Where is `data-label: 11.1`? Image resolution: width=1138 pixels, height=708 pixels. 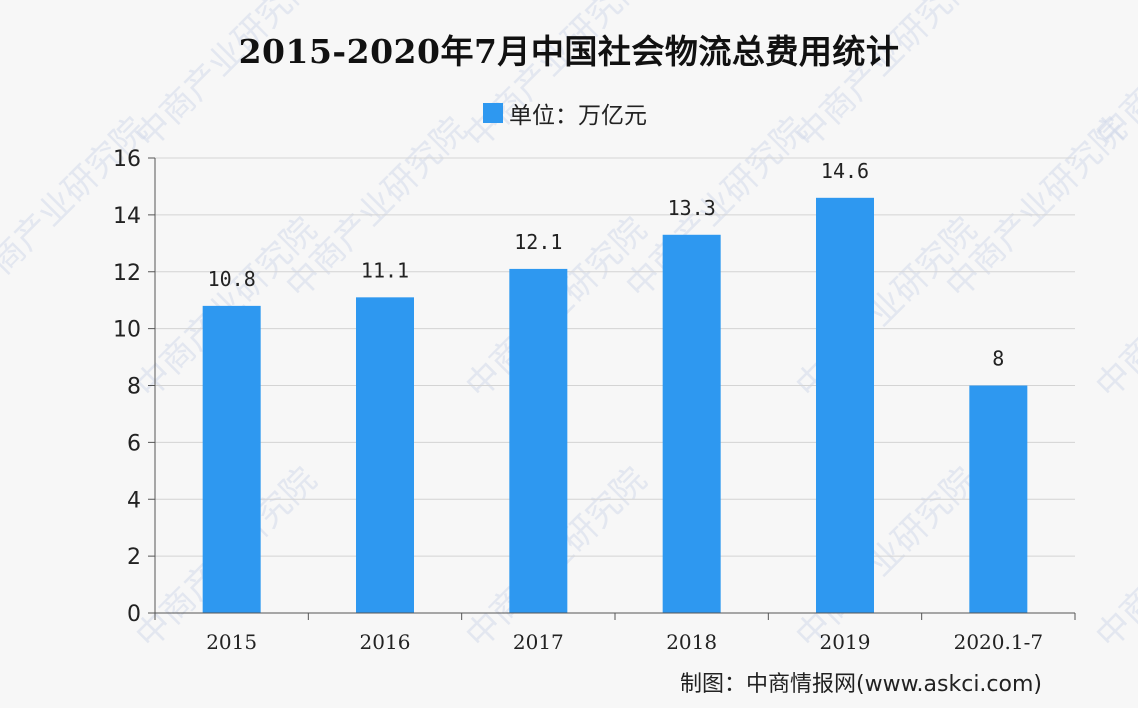 data-label: 11.1 is located at coordinates (385, 270).